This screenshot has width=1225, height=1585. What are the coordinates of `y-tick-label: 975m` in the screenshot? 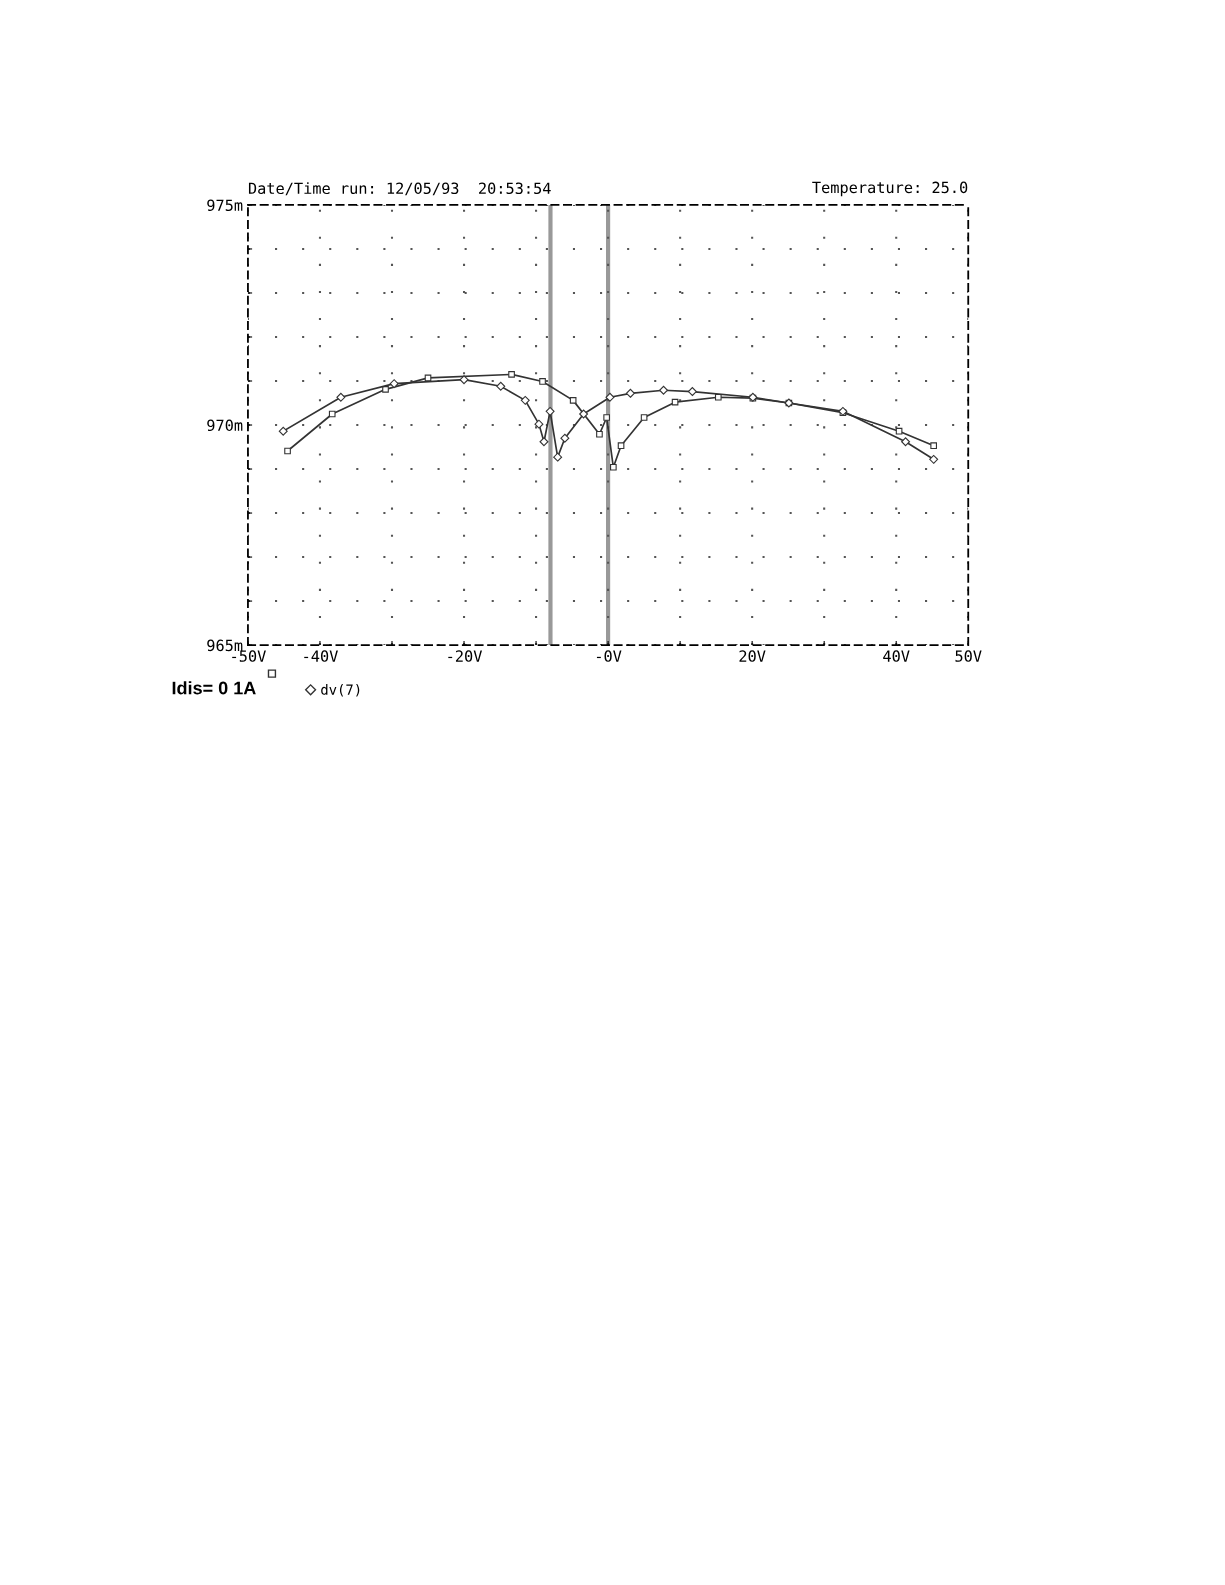 It's located at (225, 205).